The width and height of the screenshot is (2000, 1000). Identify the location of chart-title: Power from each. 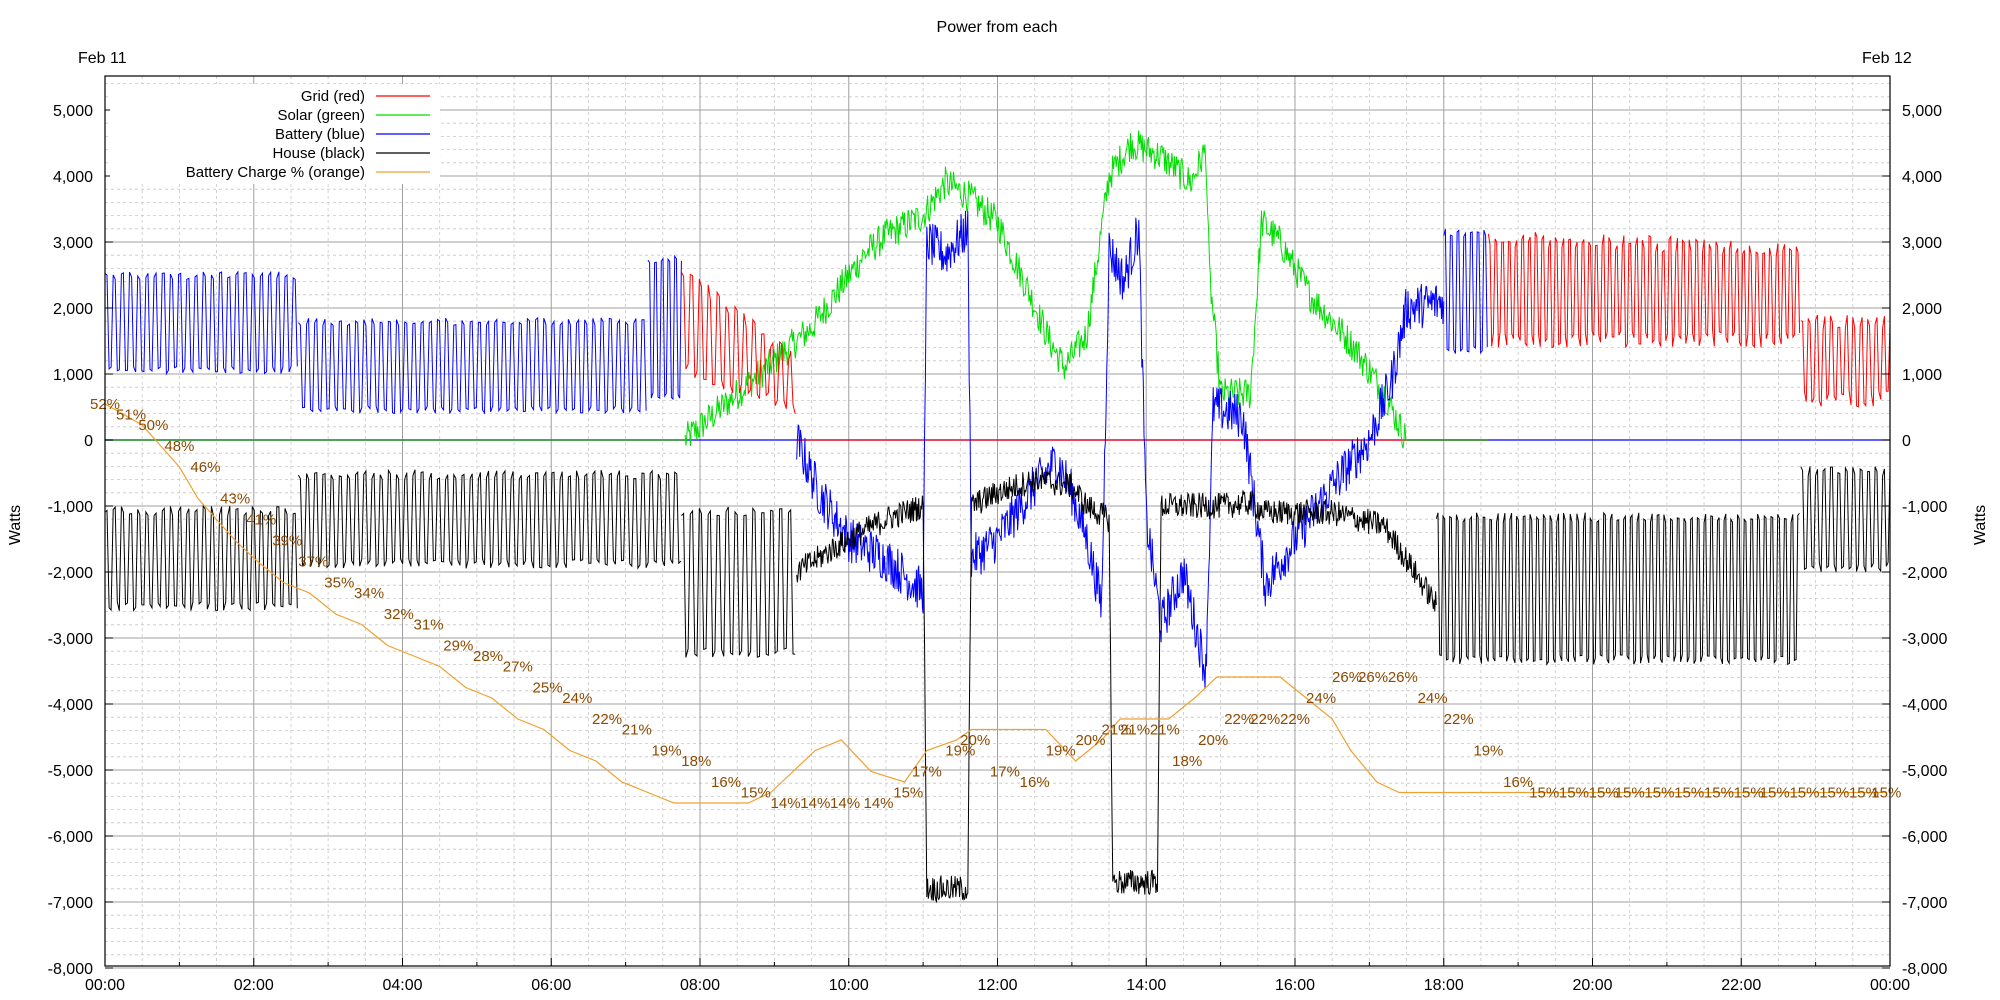
(997, 27).